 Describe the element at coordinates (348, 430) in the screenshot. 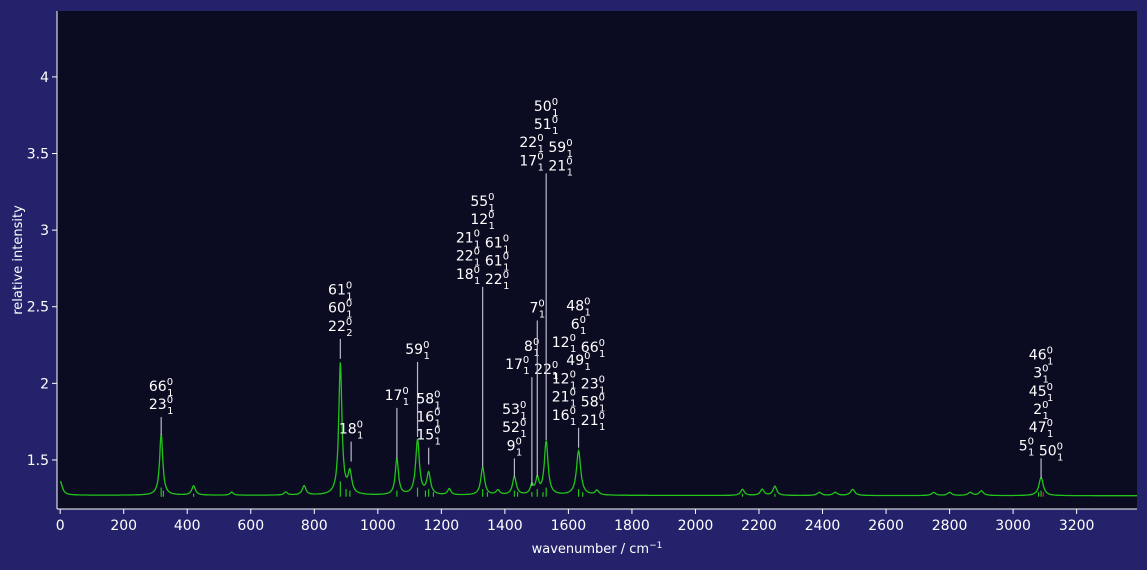

I see `mode-number: 18` at that location.